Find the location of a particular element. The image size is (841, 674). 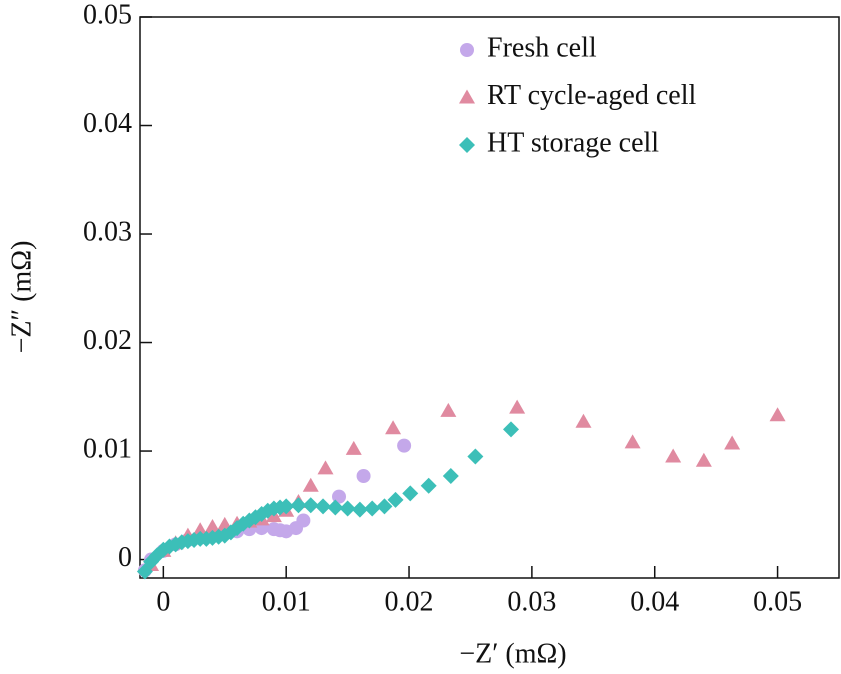

x-tick-label: 0.05 is located at coordinates (777, 601).